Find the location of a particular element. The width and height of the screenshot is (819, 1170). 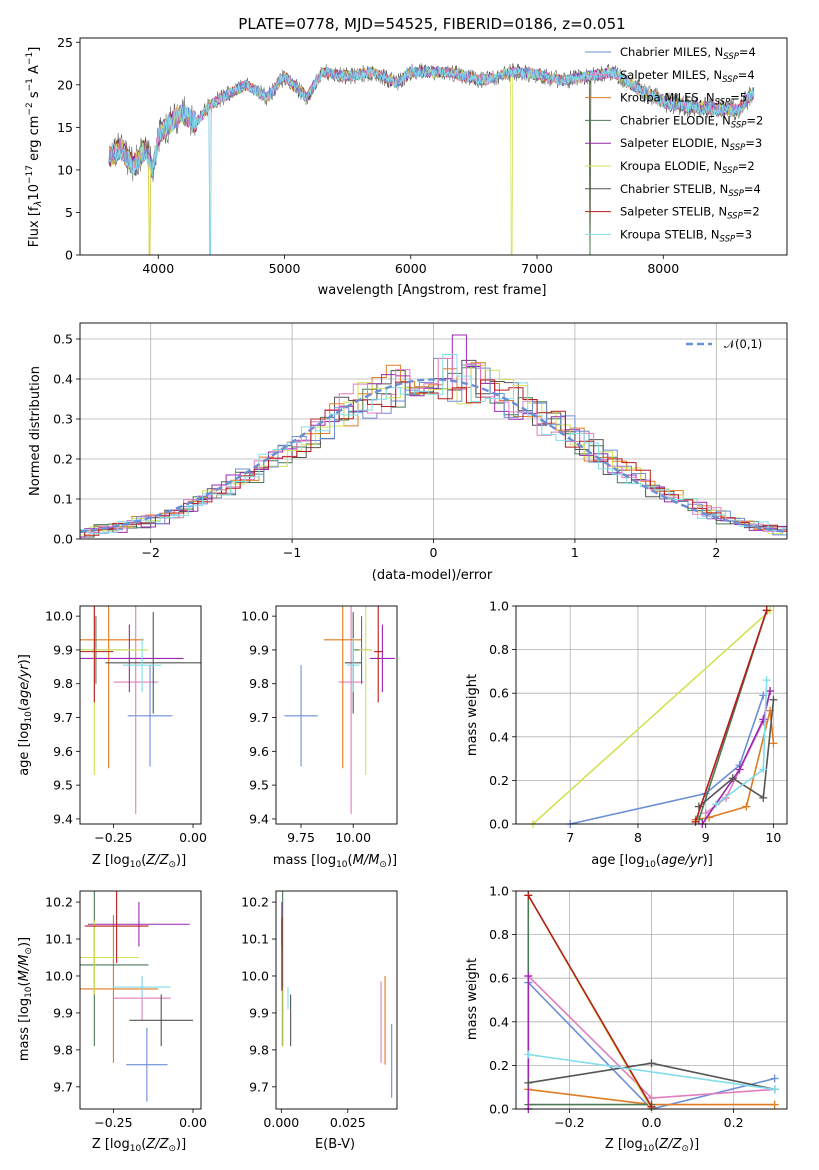

legend-label: Kroupa ELODIE, NSSP=2 is located at coordinates (687, 167).